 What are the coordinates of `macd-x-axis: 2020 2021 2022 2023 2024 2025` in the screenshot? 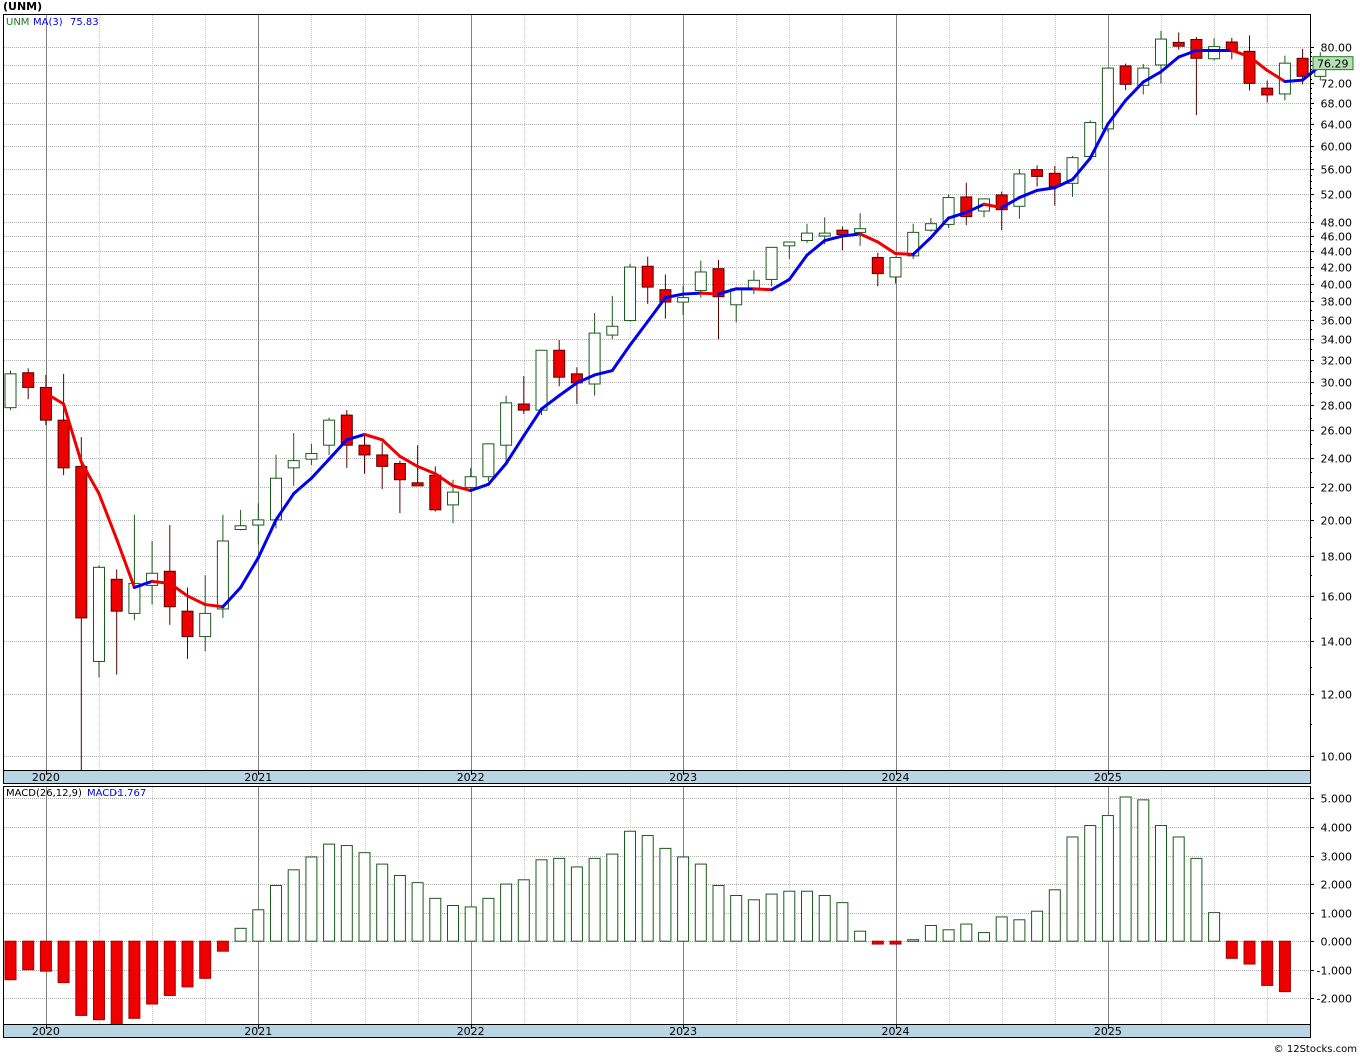 It's located at (577, 1031).